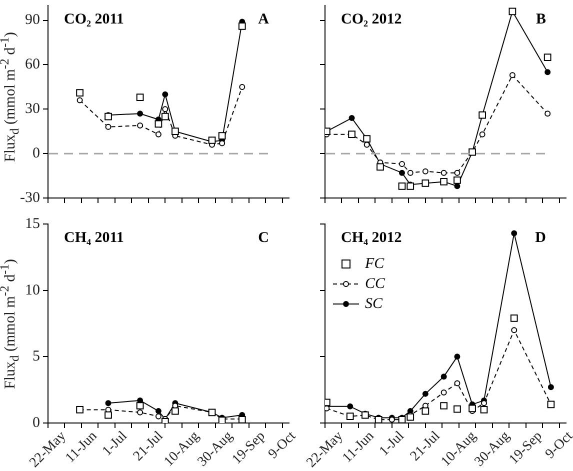 This screenshot has height=471, width=573. Describe the element at coordinates (32, 109) in the screenshot. I see `y-tick-label: 30` at that location.